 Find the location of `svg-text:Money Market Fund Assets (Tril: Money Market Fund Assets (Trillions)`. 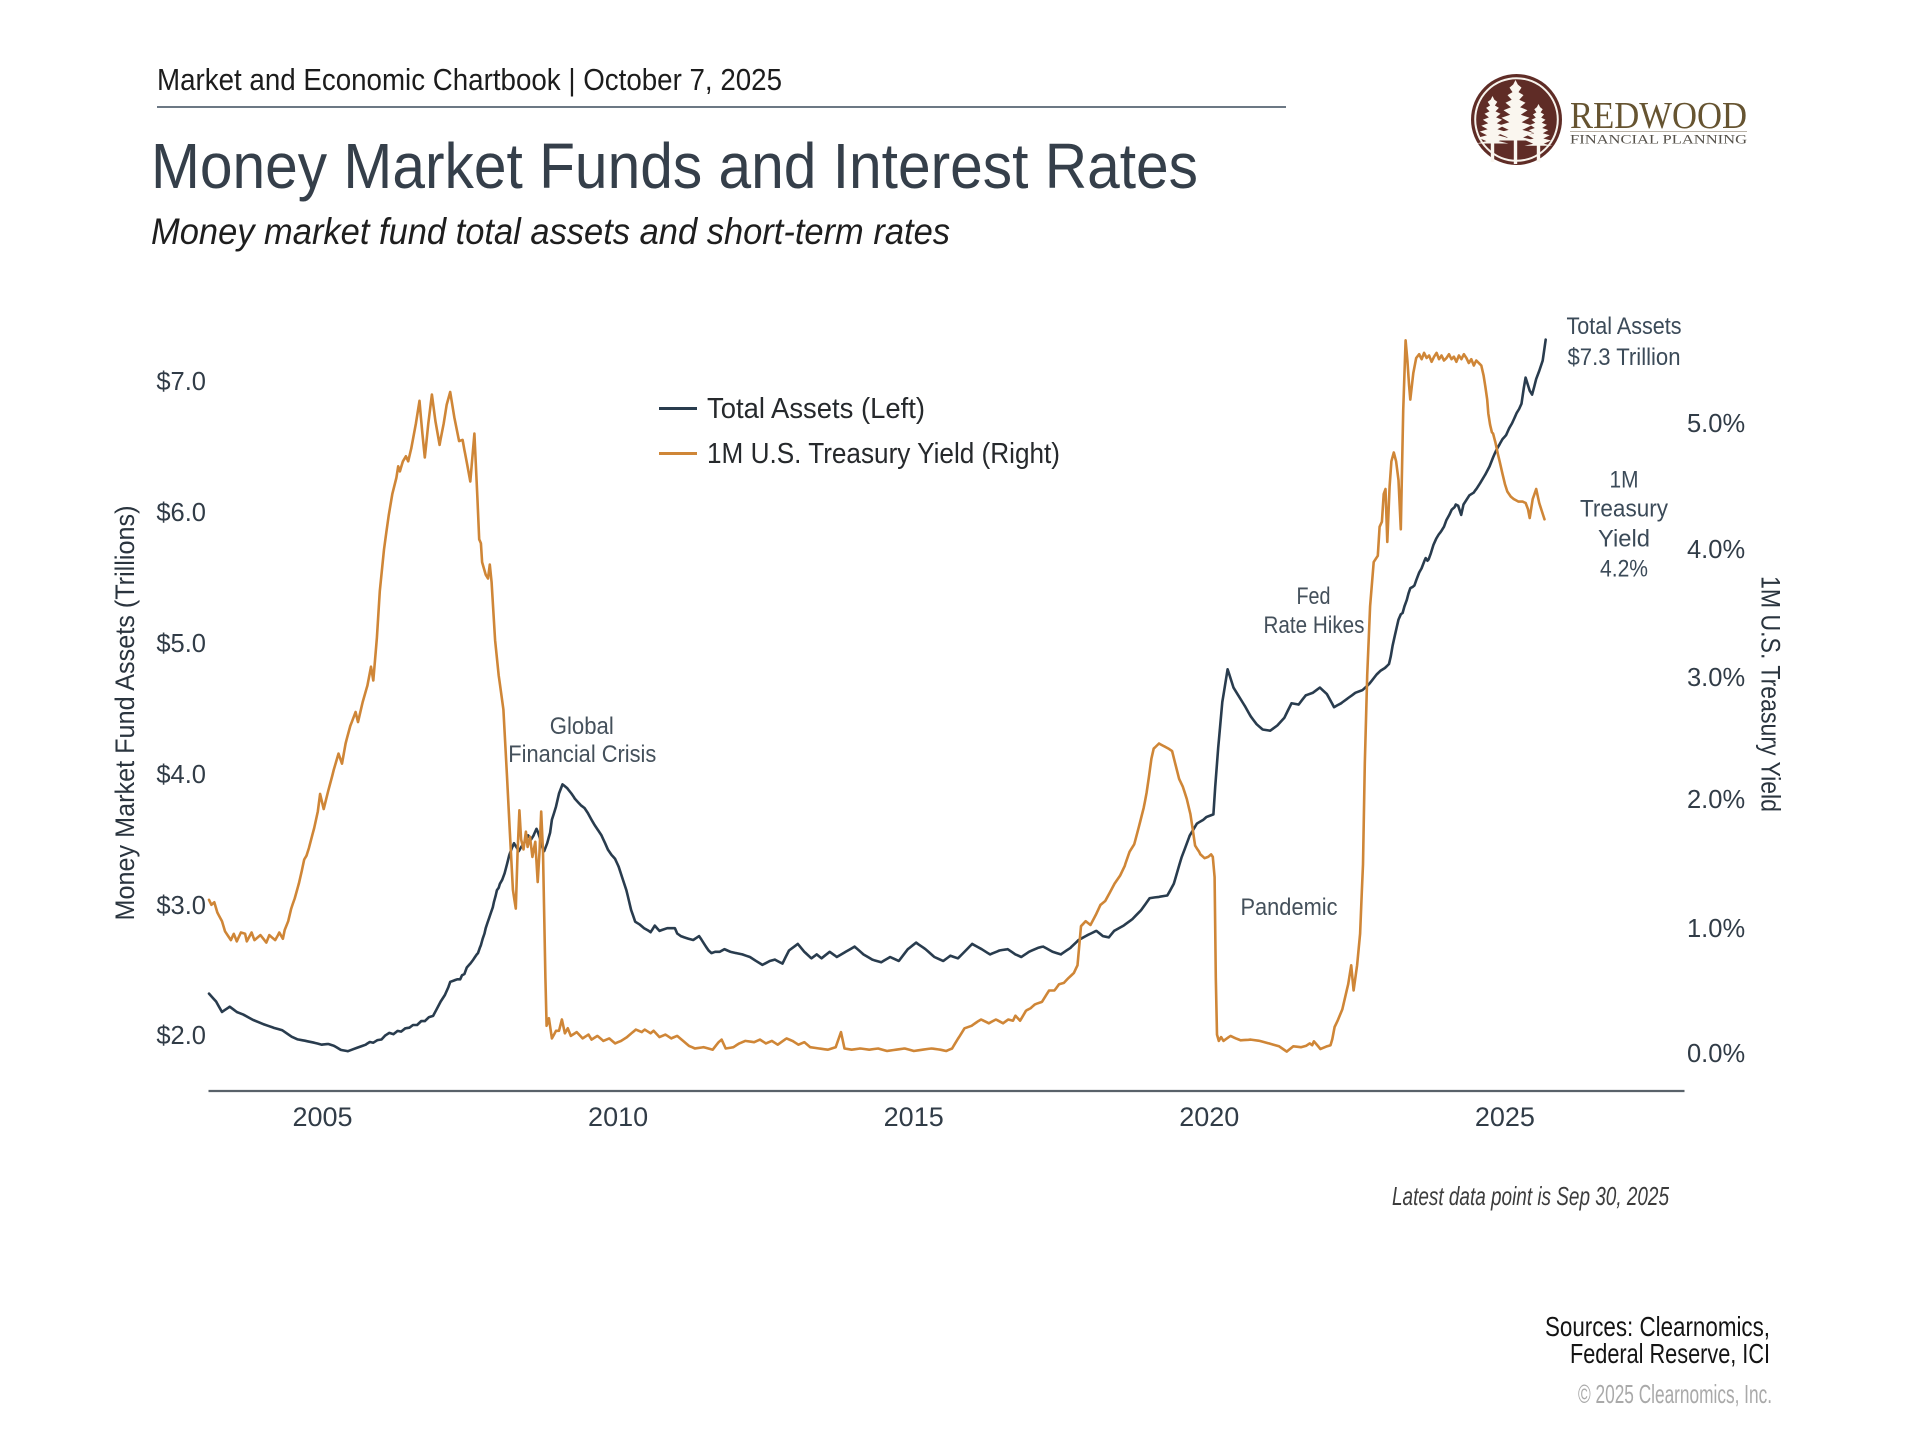

svg-text:Money Market Fund Assets (Tril: Money Market Fund Assets (Trillions) is located at coordinates (125, 713).